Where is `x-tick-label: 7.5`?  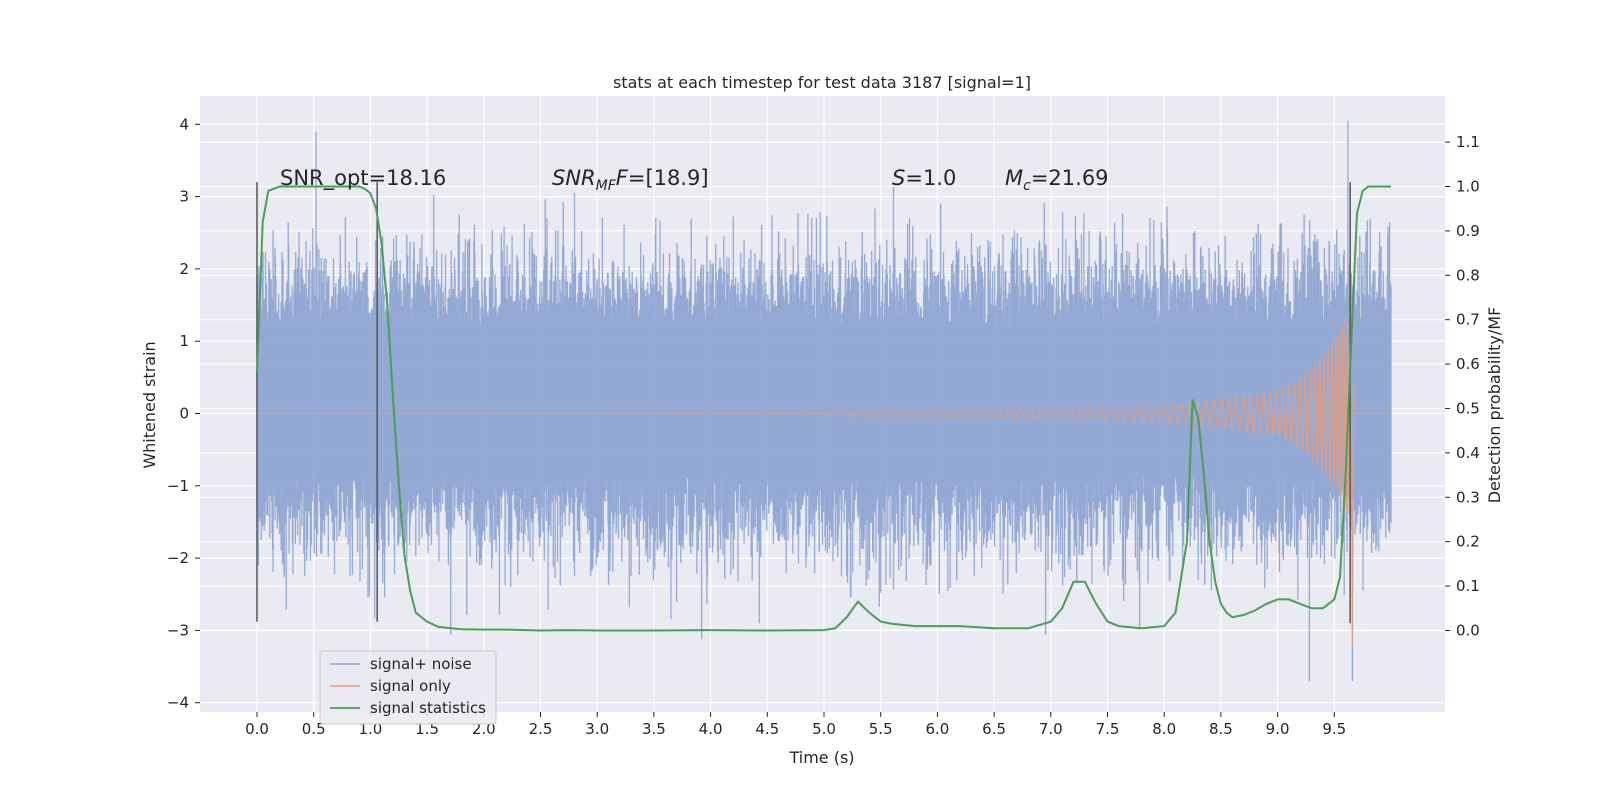 x-tick-label: 7.5 is located at coordinates (1108, 729).